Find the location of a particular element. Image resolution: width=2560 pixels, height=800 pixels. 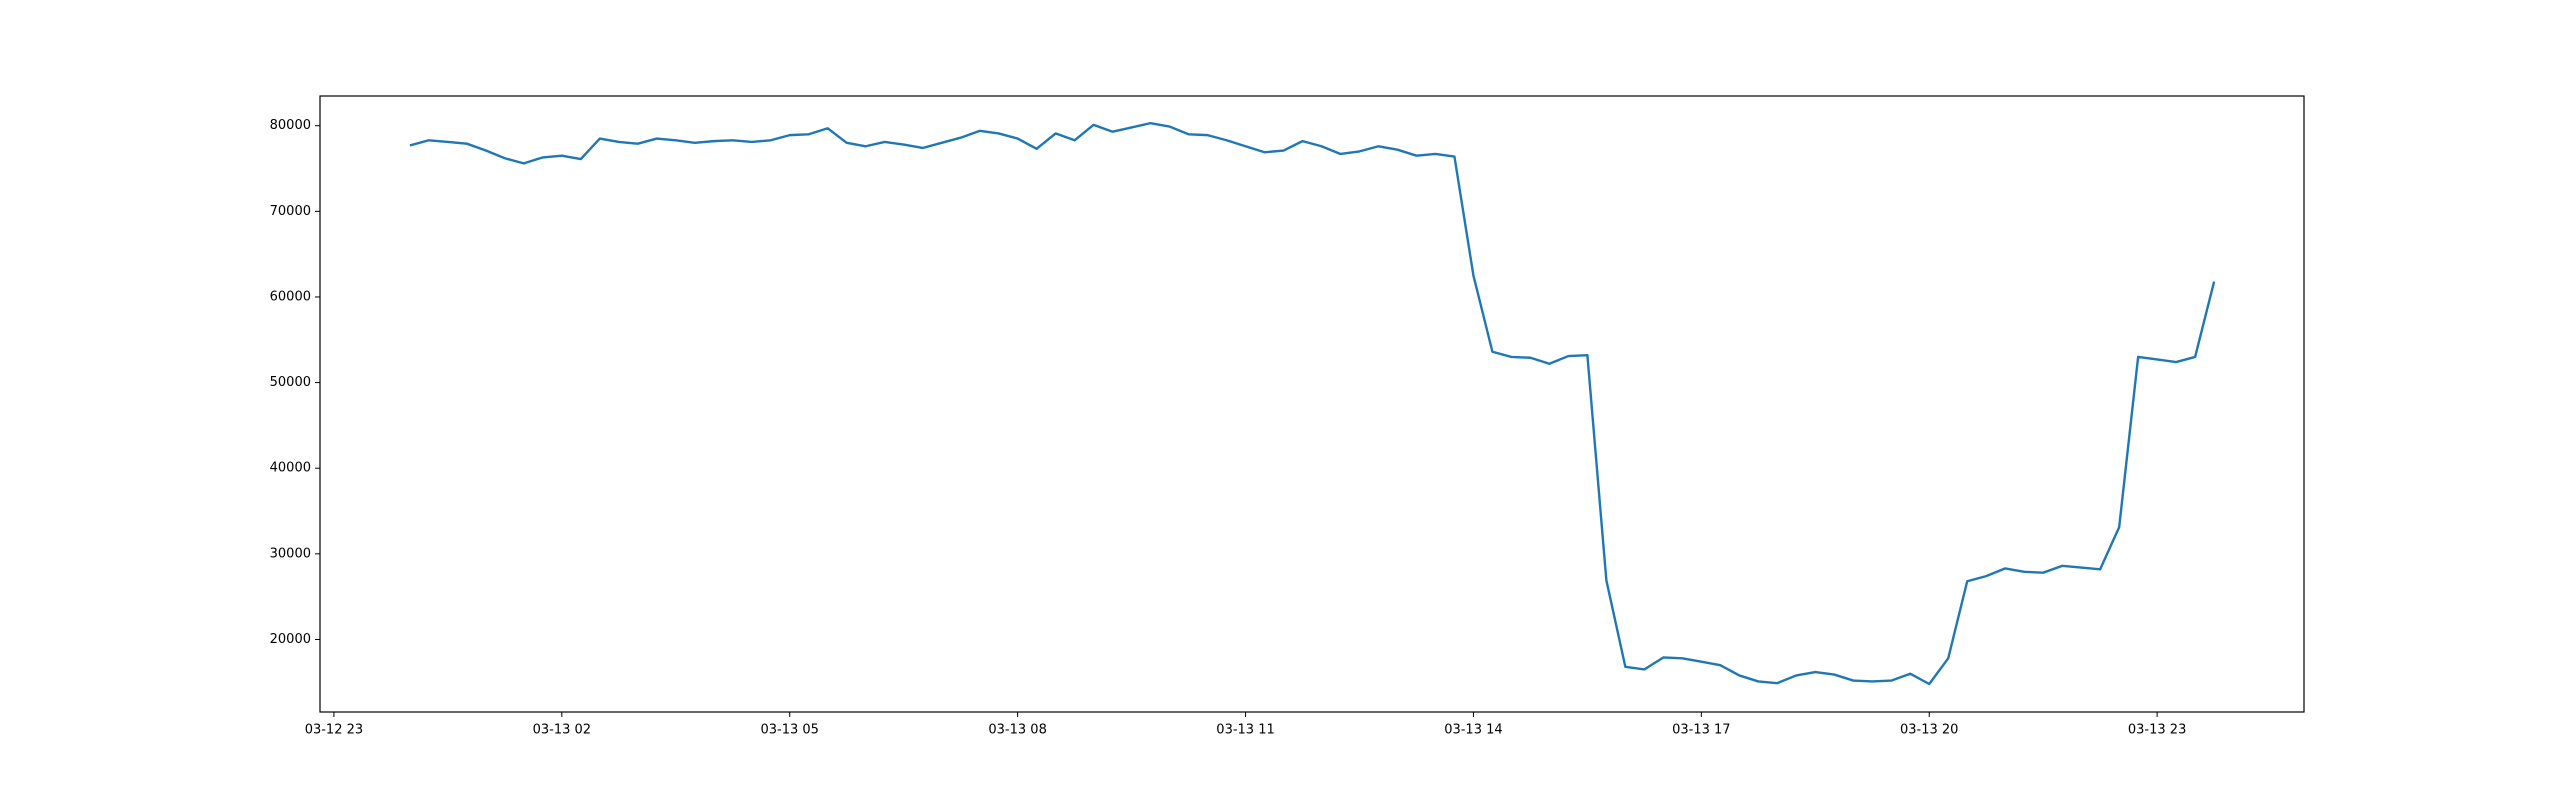

x-tick-label: 03-13 17 is located at coordinates (1701, 730).